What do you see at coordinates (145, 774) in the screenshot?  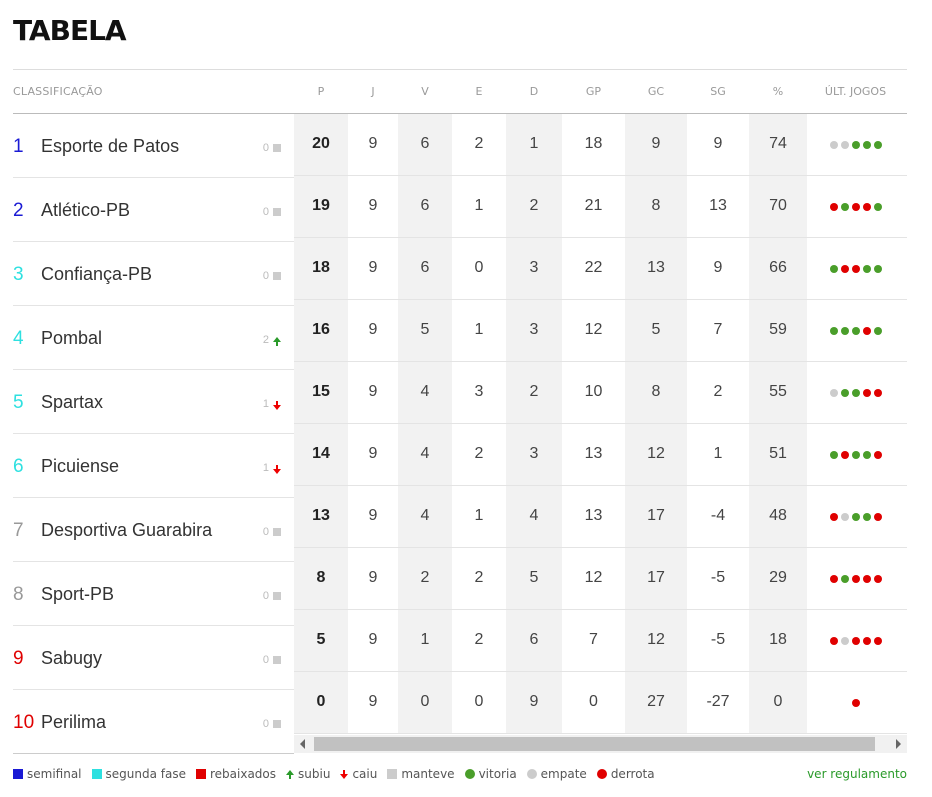 I see `legend-label: segunda fase` at bounding box center [145, 774].